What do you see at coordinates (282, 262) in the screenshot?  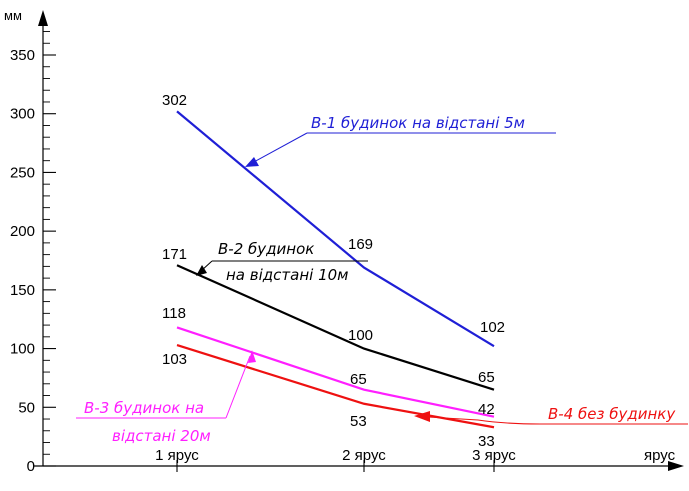 I see `annotation-b2: В-2 будинок на відстані 10м` at bounding box center [282, 262].